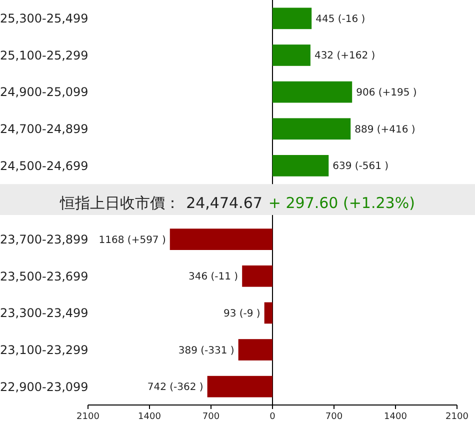 This screenshot has width=475, height=426. What do you see at coordinates (119, 203) in the screenshot?
I see `annotation: 恒指上日收市價：` at bounding box center [119, 203].